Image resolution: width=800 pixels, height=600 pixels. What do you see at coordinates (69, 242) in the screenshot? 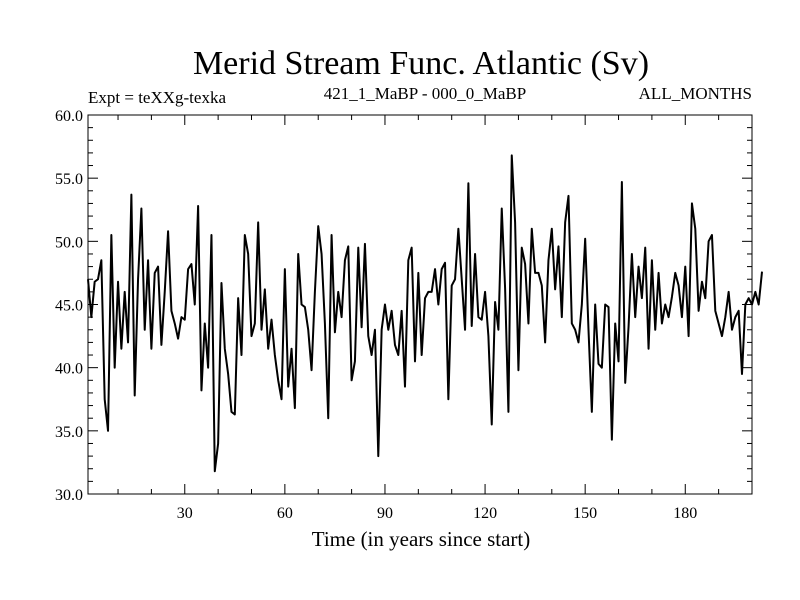
I see `y-tick-label: 50.0` at bounding box center [69, 242].